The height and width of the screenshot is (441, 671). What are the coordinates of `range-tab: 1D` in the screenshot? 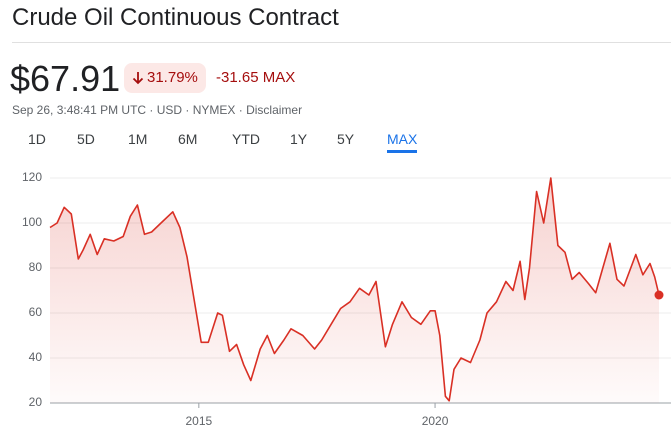 It's located at (37, 139).